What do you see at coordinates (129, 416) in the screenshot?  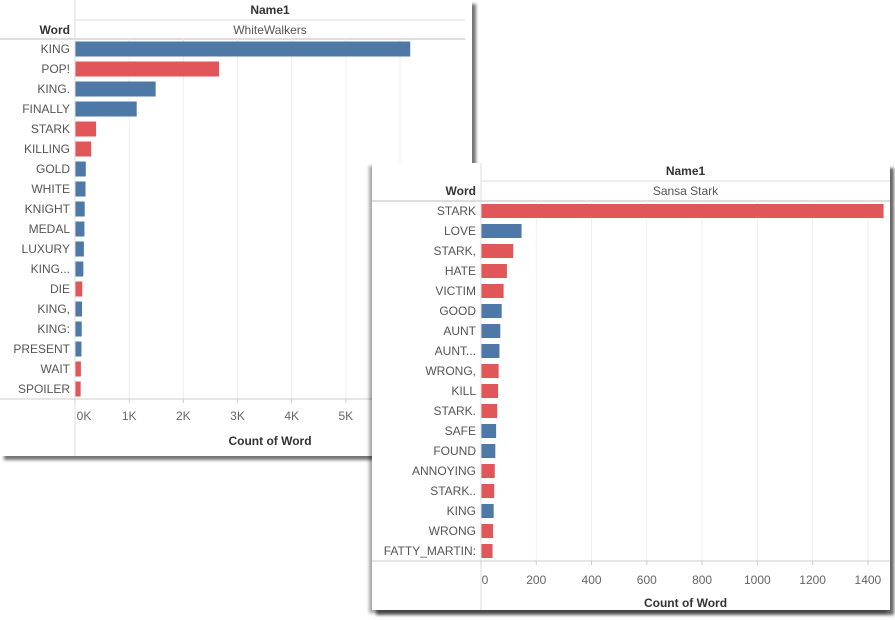 I see `x-tick-label: 1K` at bounding box center [129, 416].